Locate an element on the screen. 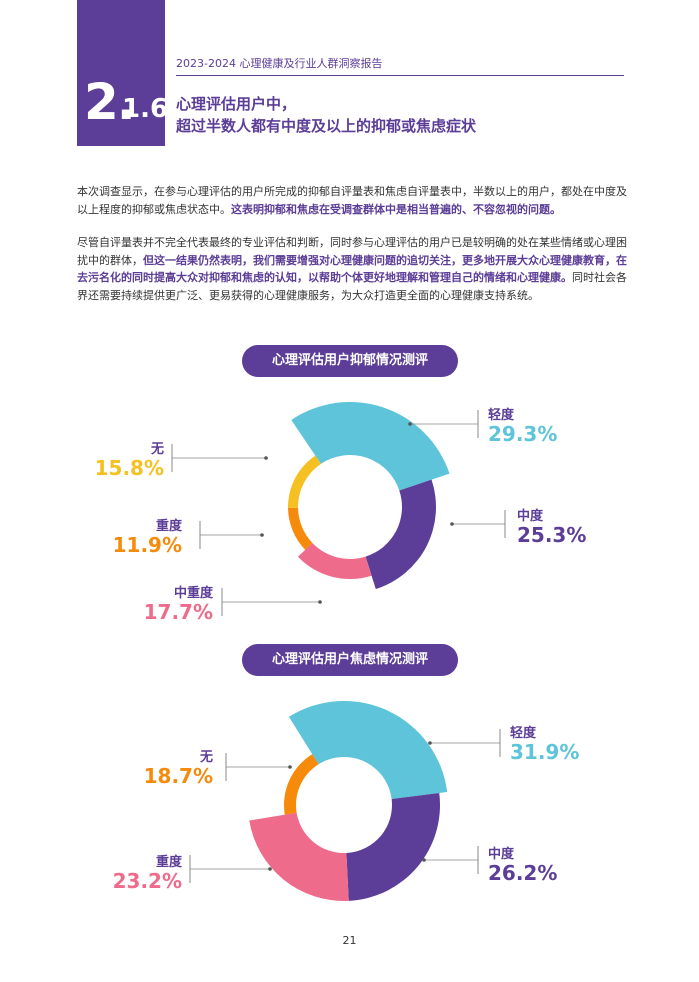  headline-line-2: 超过半数人都有中度及以上的抑郁或焦虑症状 is located at coordinates (326, 126).